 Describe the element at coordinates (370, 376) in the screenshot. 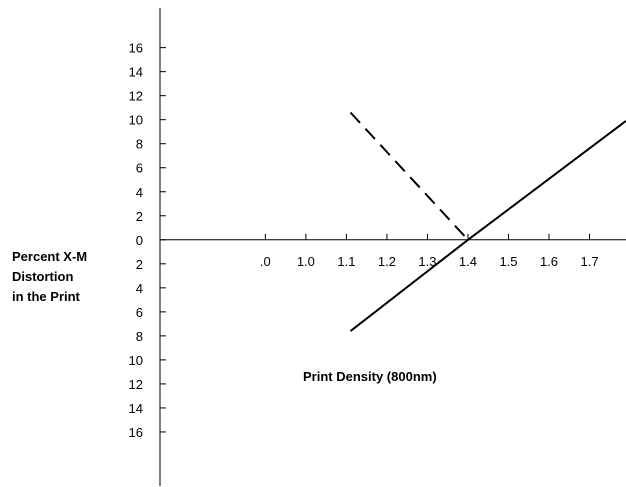

I see `x-axis-title: Print Density (800nm)` at that location.